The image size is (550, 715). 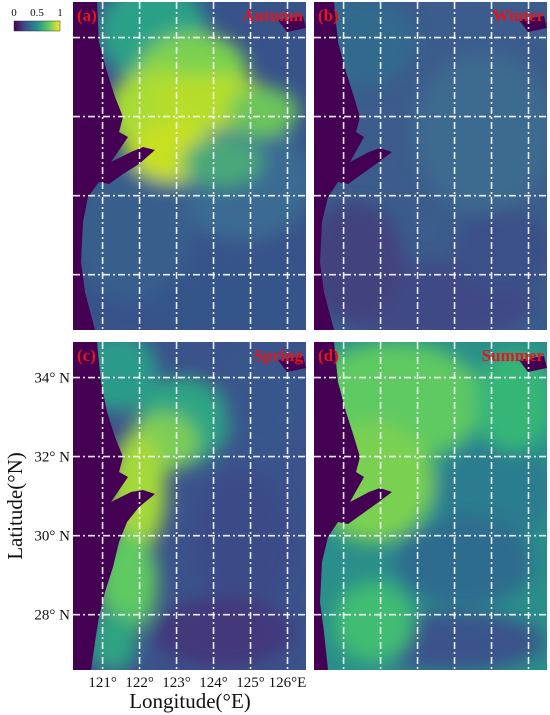 What do you see at coordinates (52, 616) in the screenshot?
I see `y-tick-label: 28° N` at bounding box center [52, 616].